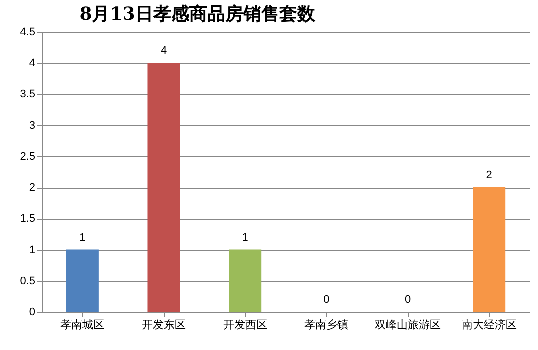 The height and width of the screenshot is (350, 538). What do you see at coordinates (408, 325) in the screenshot?
I see `x-tick-label: 双峰山旅游区` at bounding box center [408, 325].